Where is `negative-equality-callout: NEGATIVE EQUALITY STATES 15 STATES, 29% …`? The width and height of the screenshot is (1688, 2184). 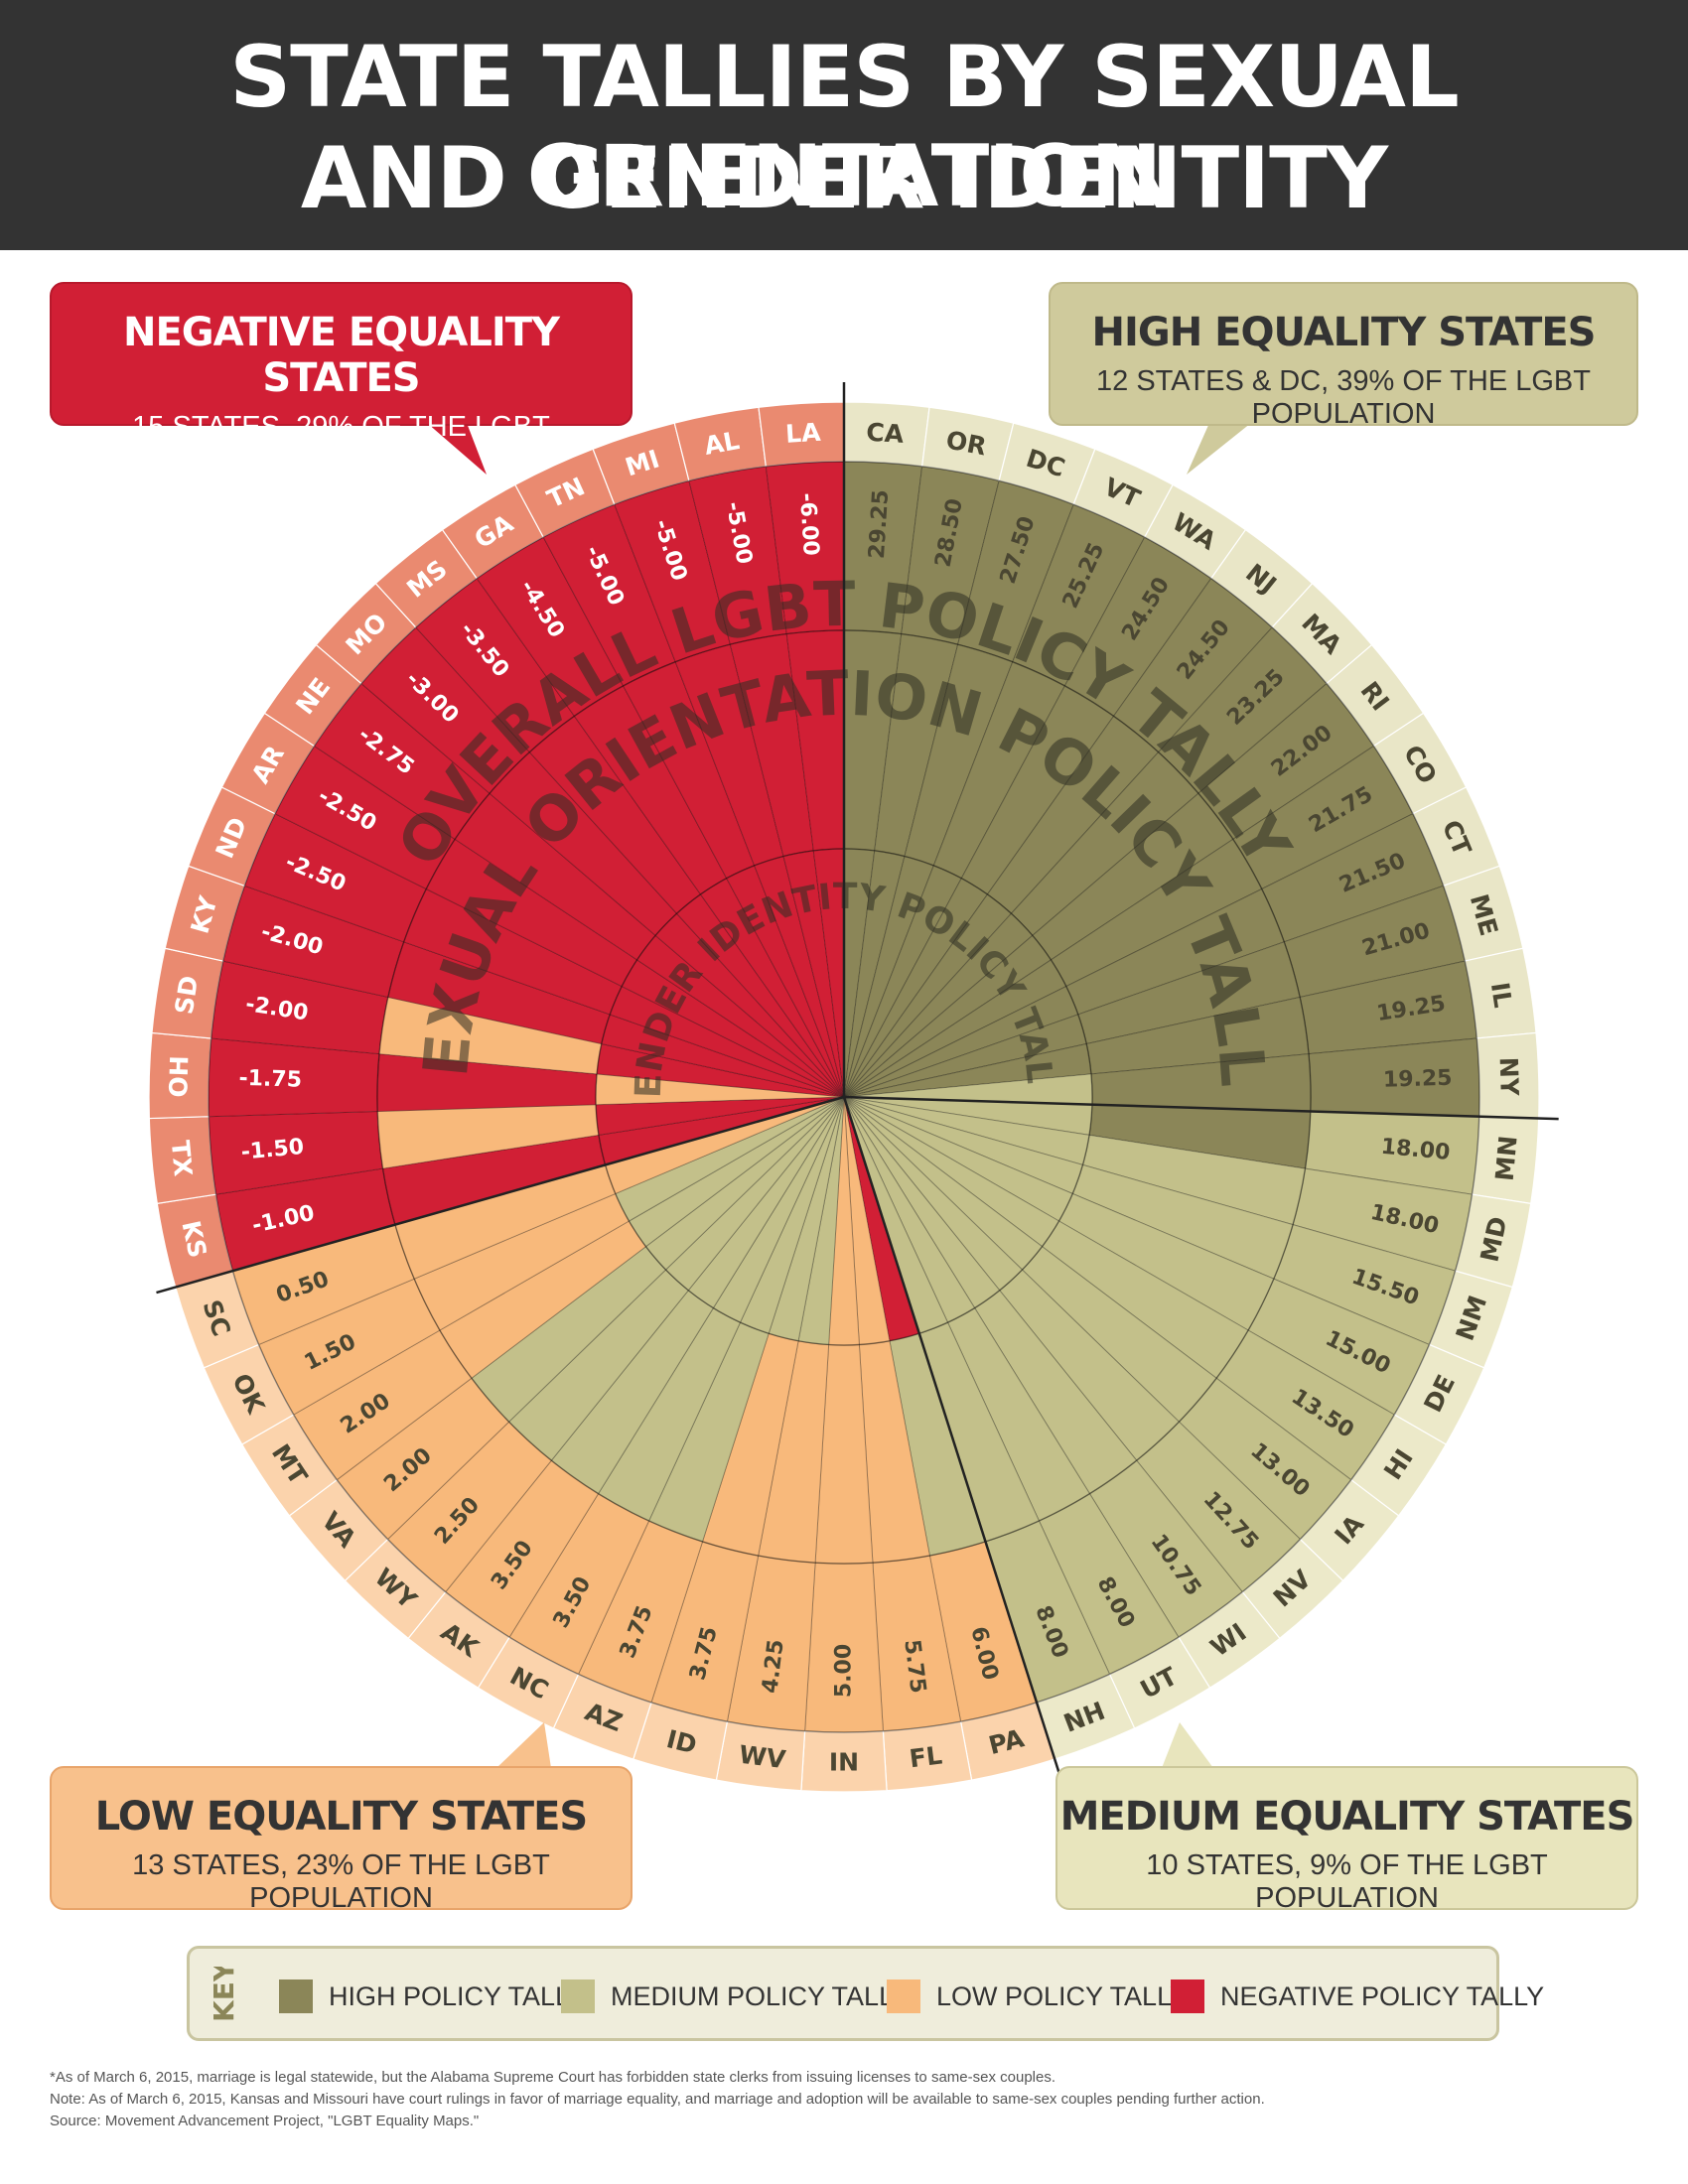 negative-equality-callout: NEGATIVE EQUALITY STATES 15 STATES, 29% … is located at coordinates (341, 379).